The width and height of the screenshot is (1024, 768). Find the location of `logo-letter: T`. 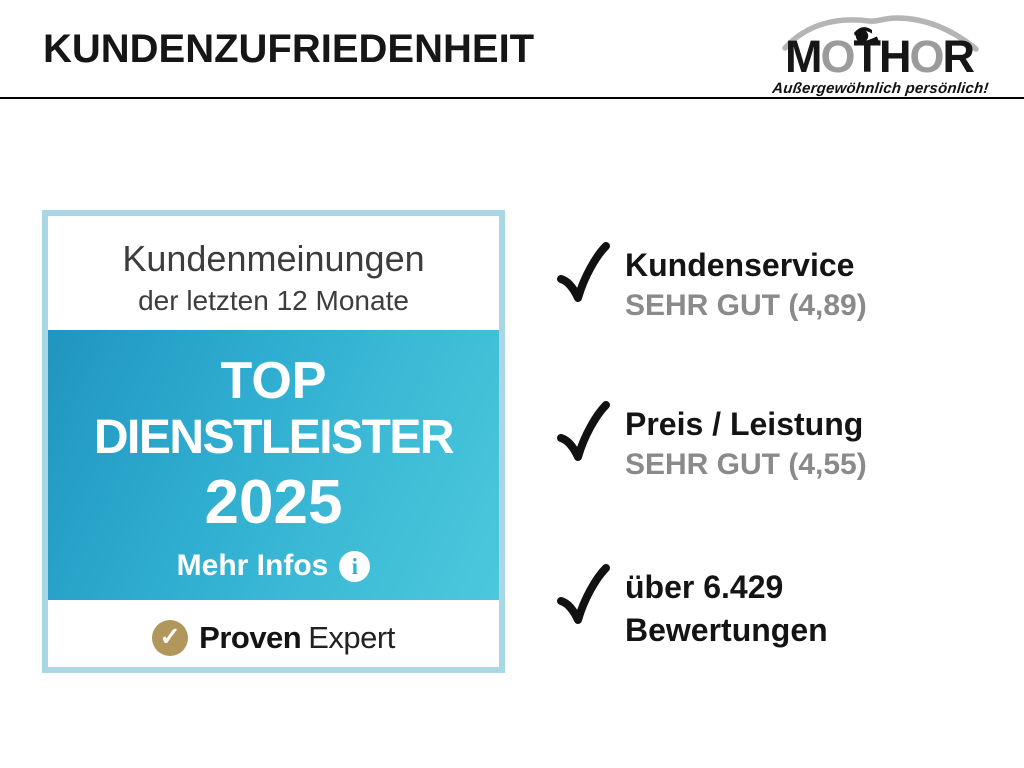

logo-letter: T is located at coordinates (867, 56).